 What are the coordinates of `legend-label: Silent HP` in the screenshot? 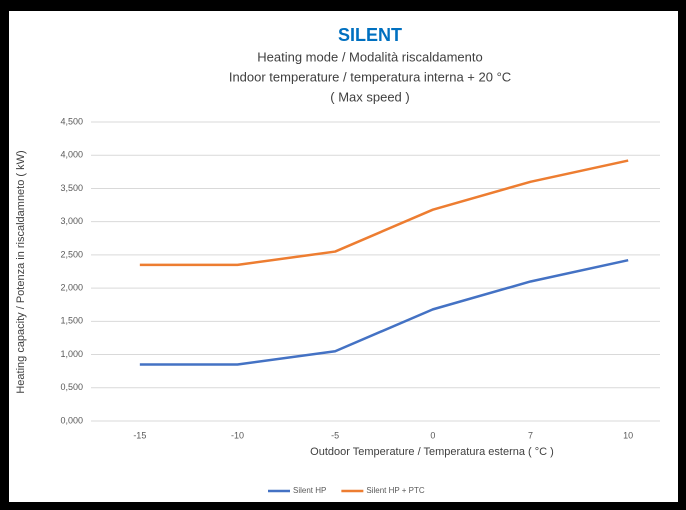 It's located at (309, 490).